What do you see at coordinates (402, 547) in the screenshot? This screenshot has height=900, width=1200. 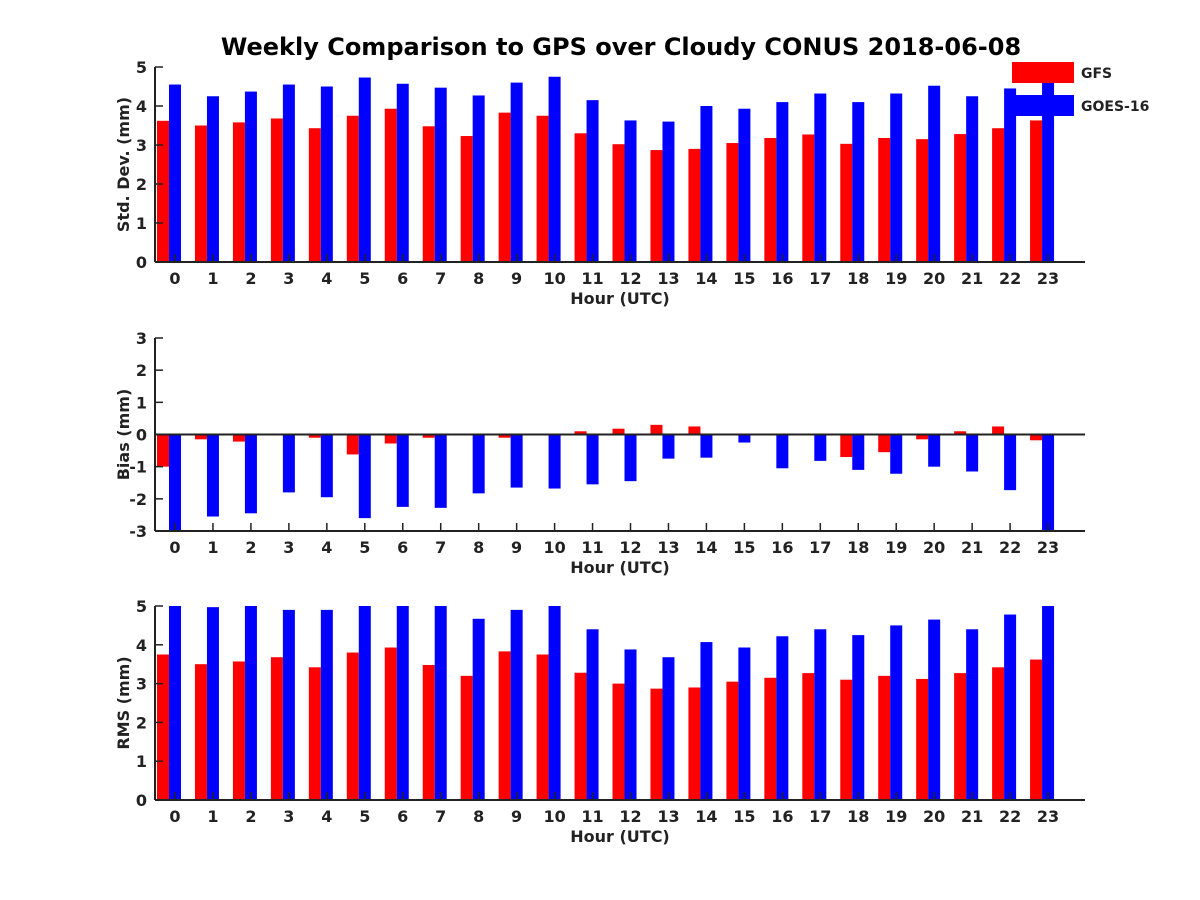 I see `x-tick-label: 6` at bounding box center [402, 547].